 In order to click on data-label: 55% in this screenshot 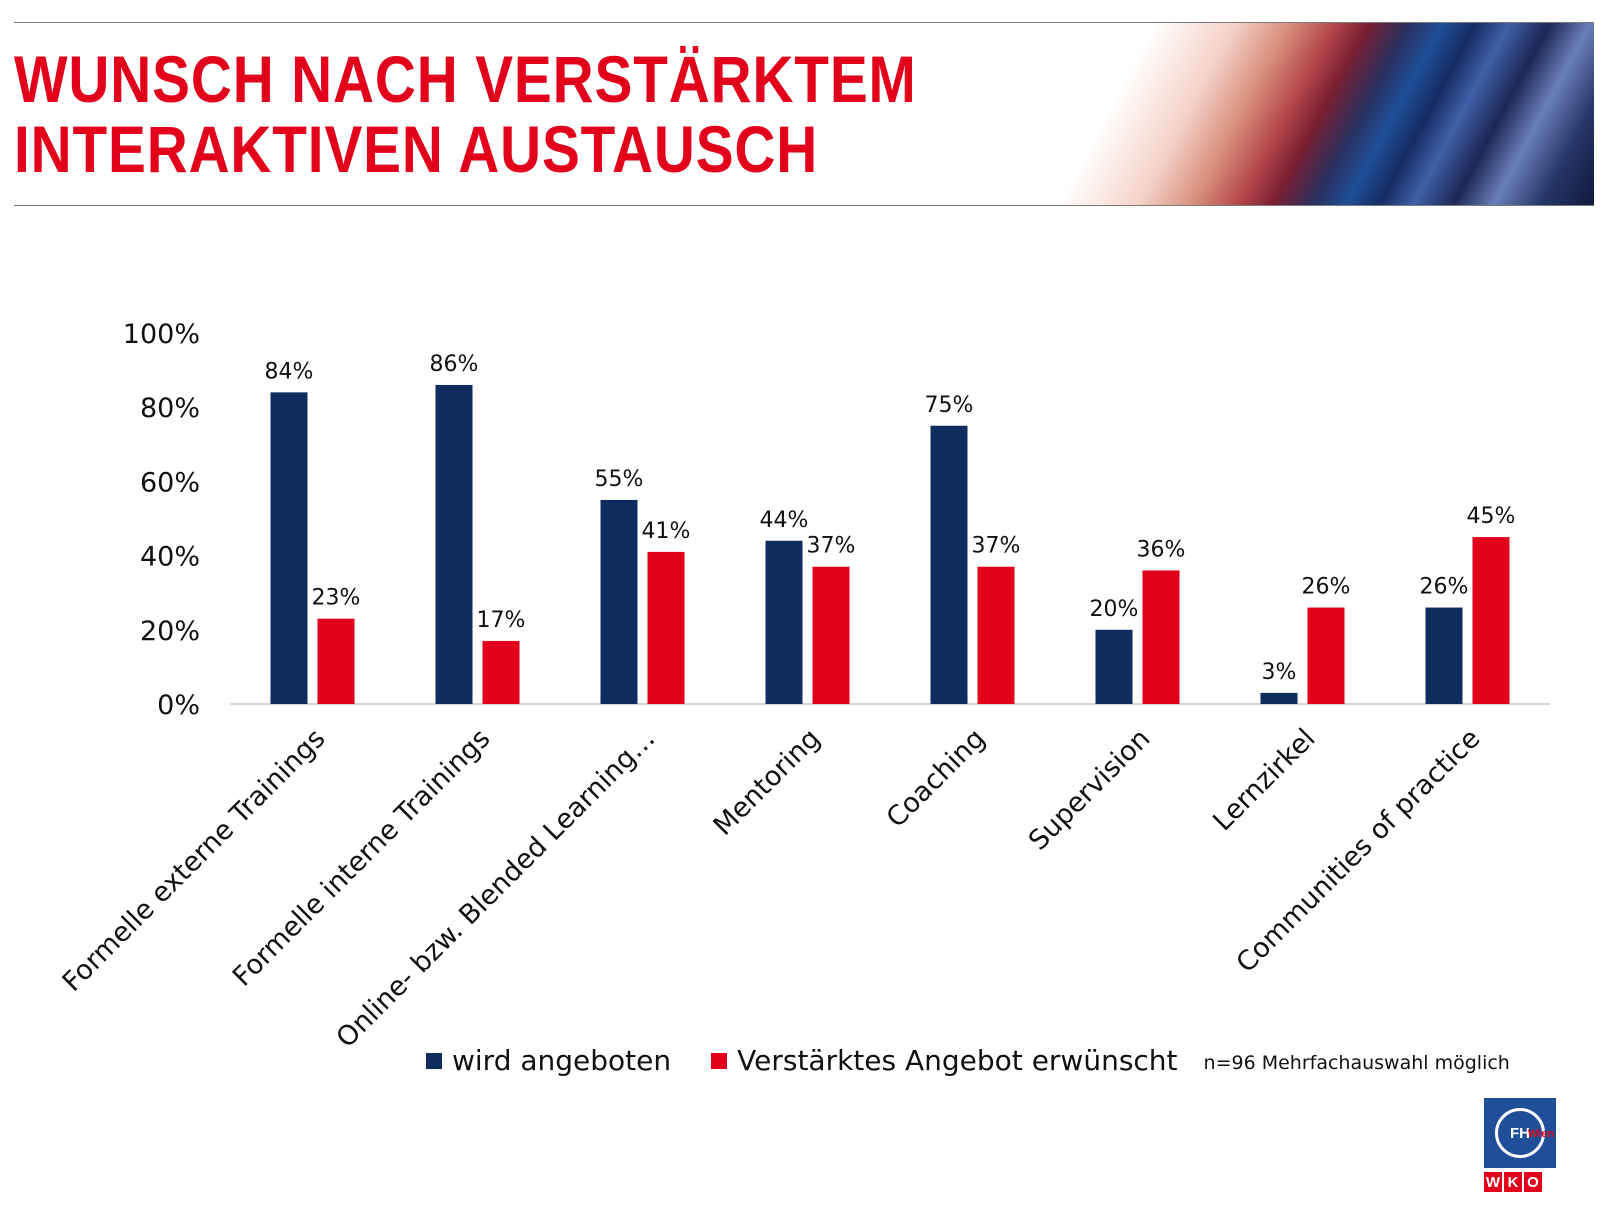, I will do `click(619, 479)`.